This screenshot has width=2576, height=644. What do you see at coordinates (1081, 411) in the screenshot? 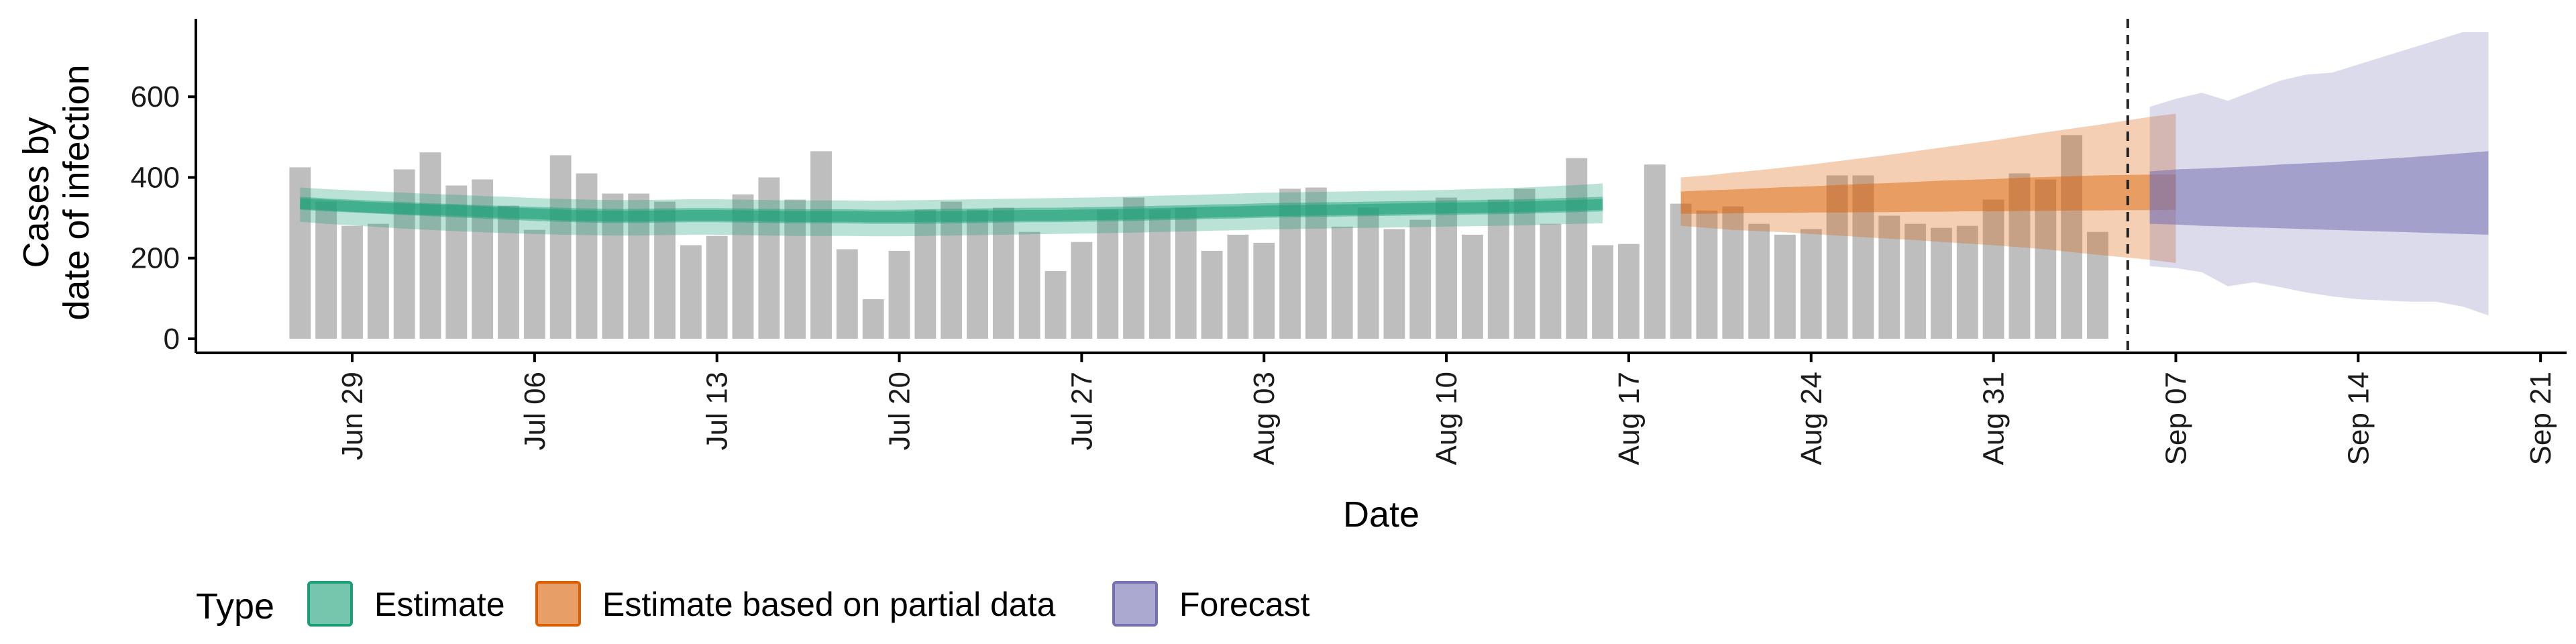
I see `x-tick-label: Jul 27` at bounding box center [1081, 411].